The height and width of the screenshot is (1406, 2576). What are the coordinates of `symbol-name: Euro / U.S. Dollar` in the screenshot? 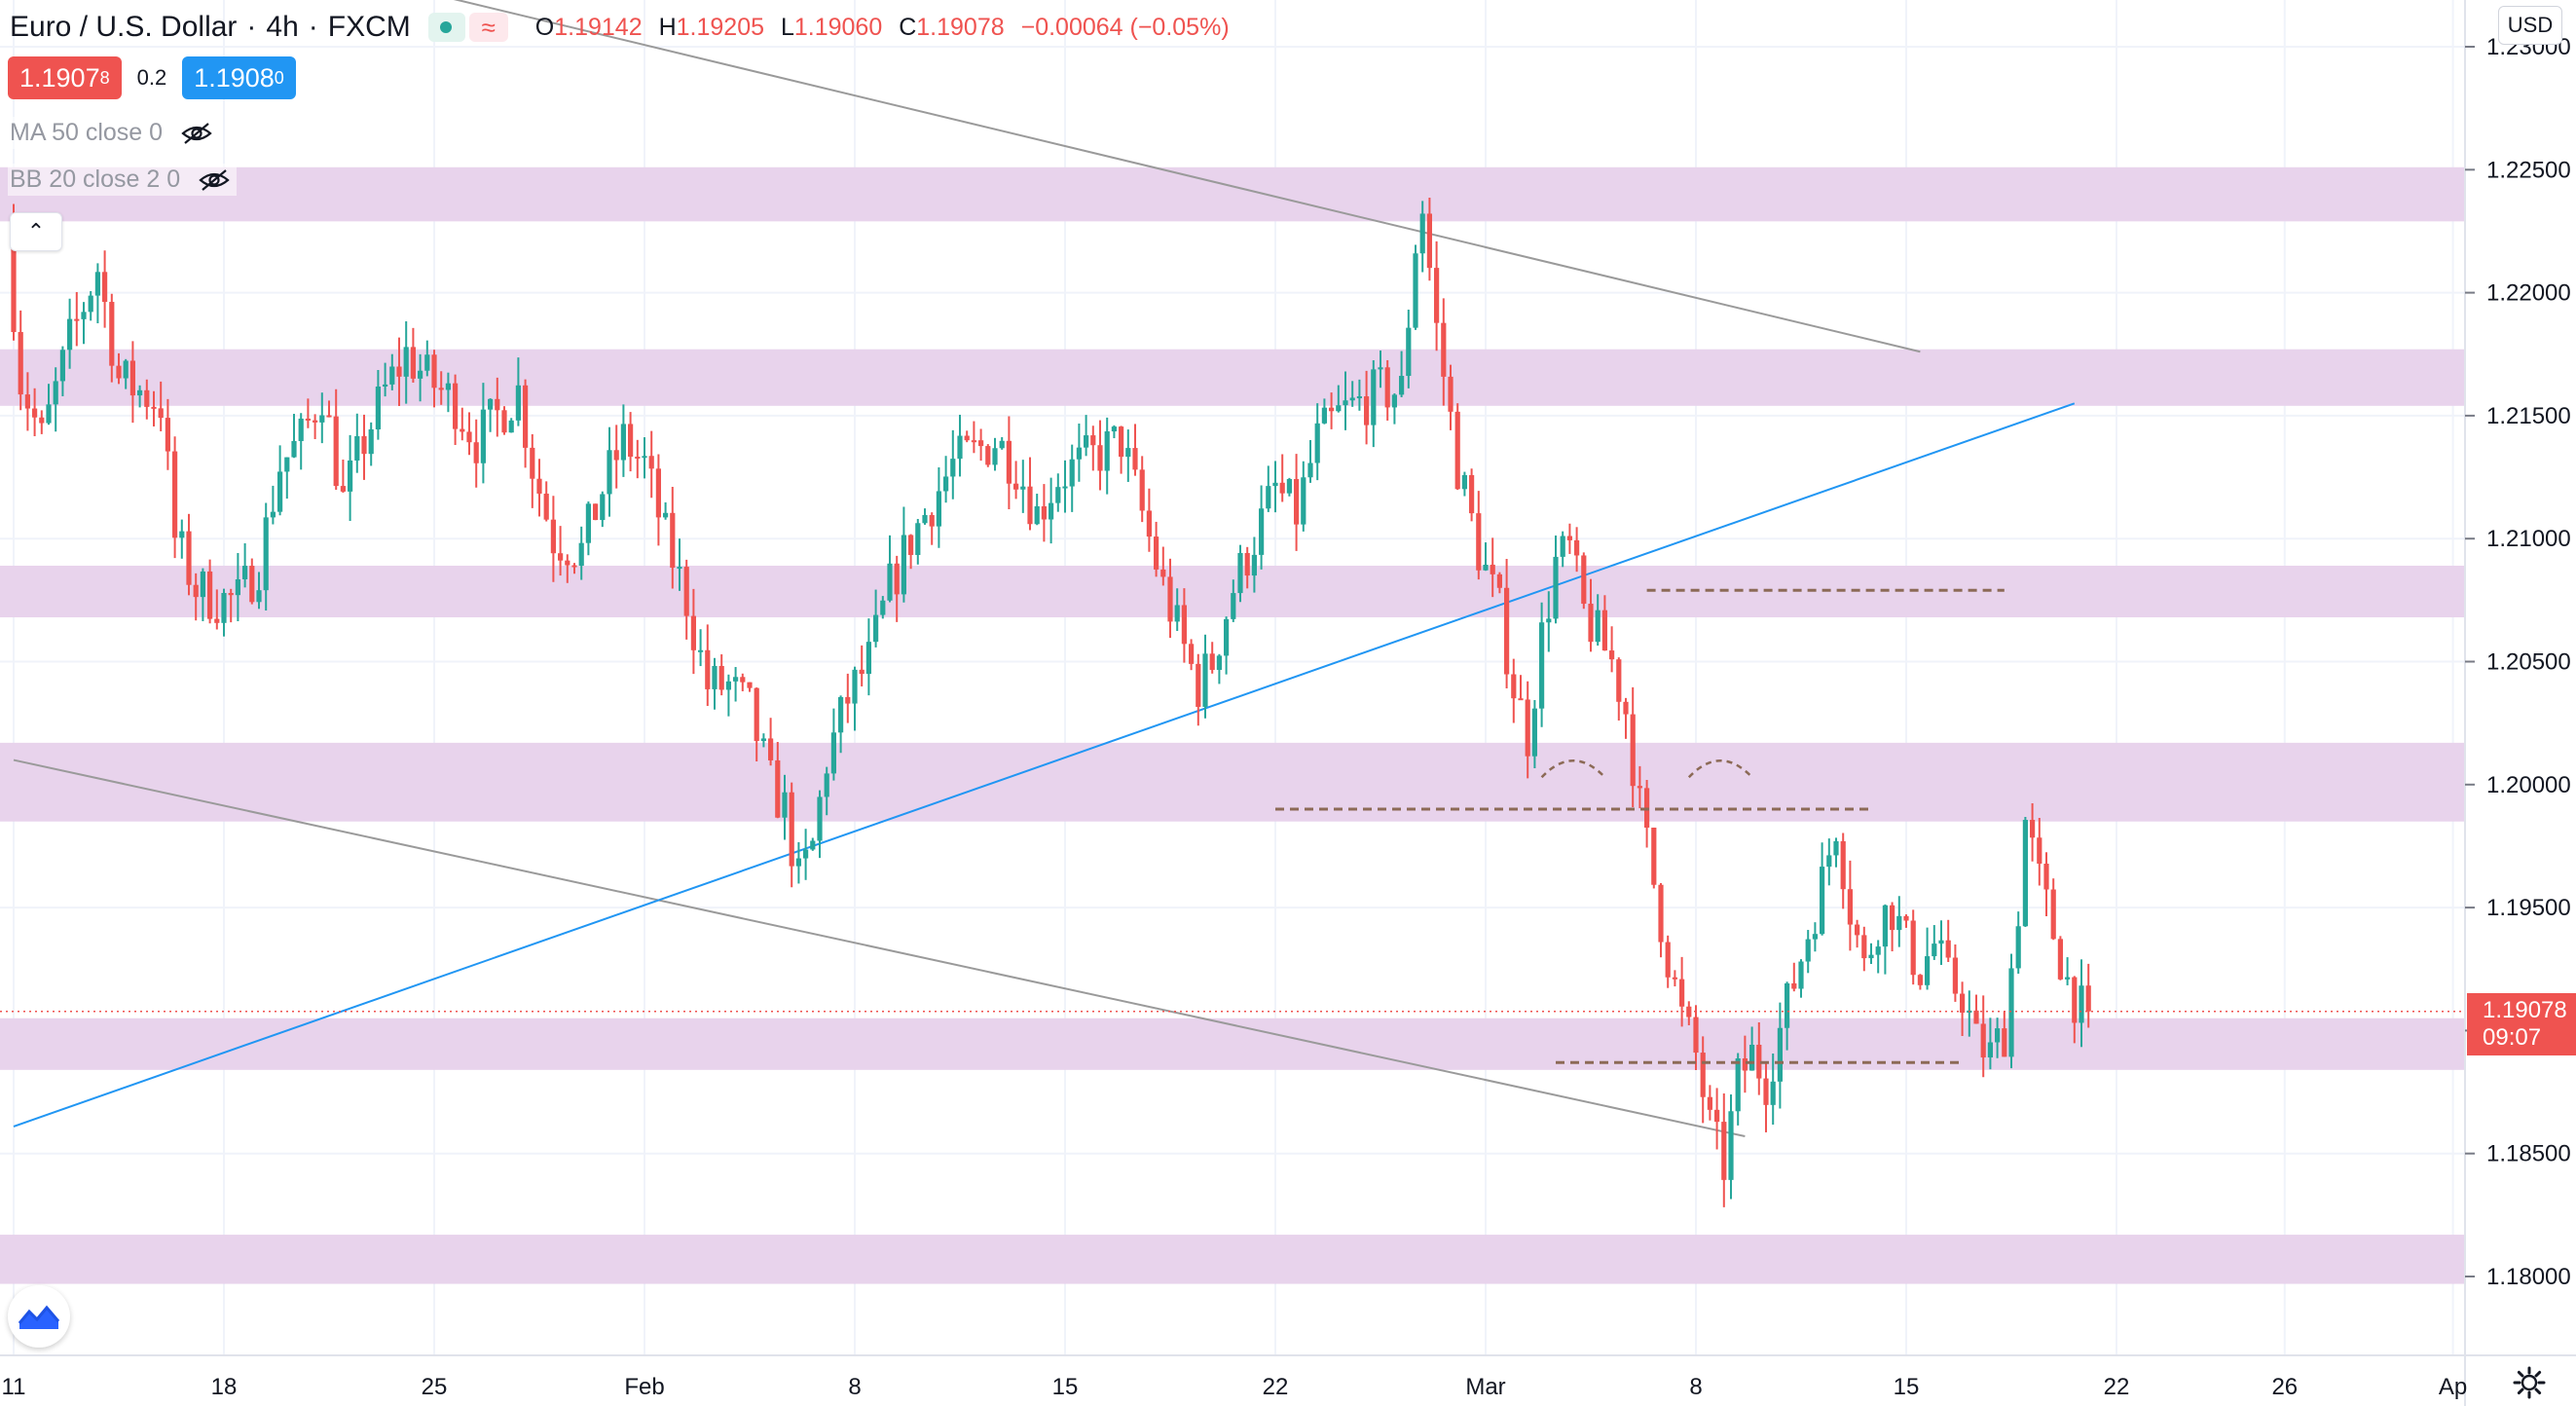 It's located at (124, 27).